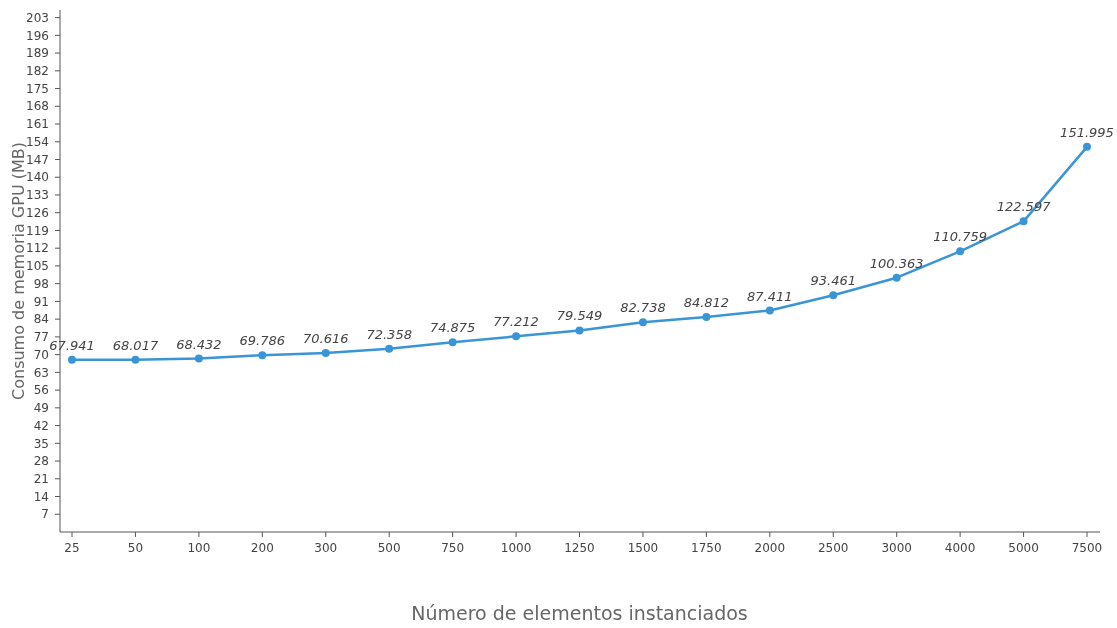 The height and width of the screenshot is (628, 1117). Describe the element at coordinates (896, 263) in the screenshot. I see `data-label: 100.363` at that location.